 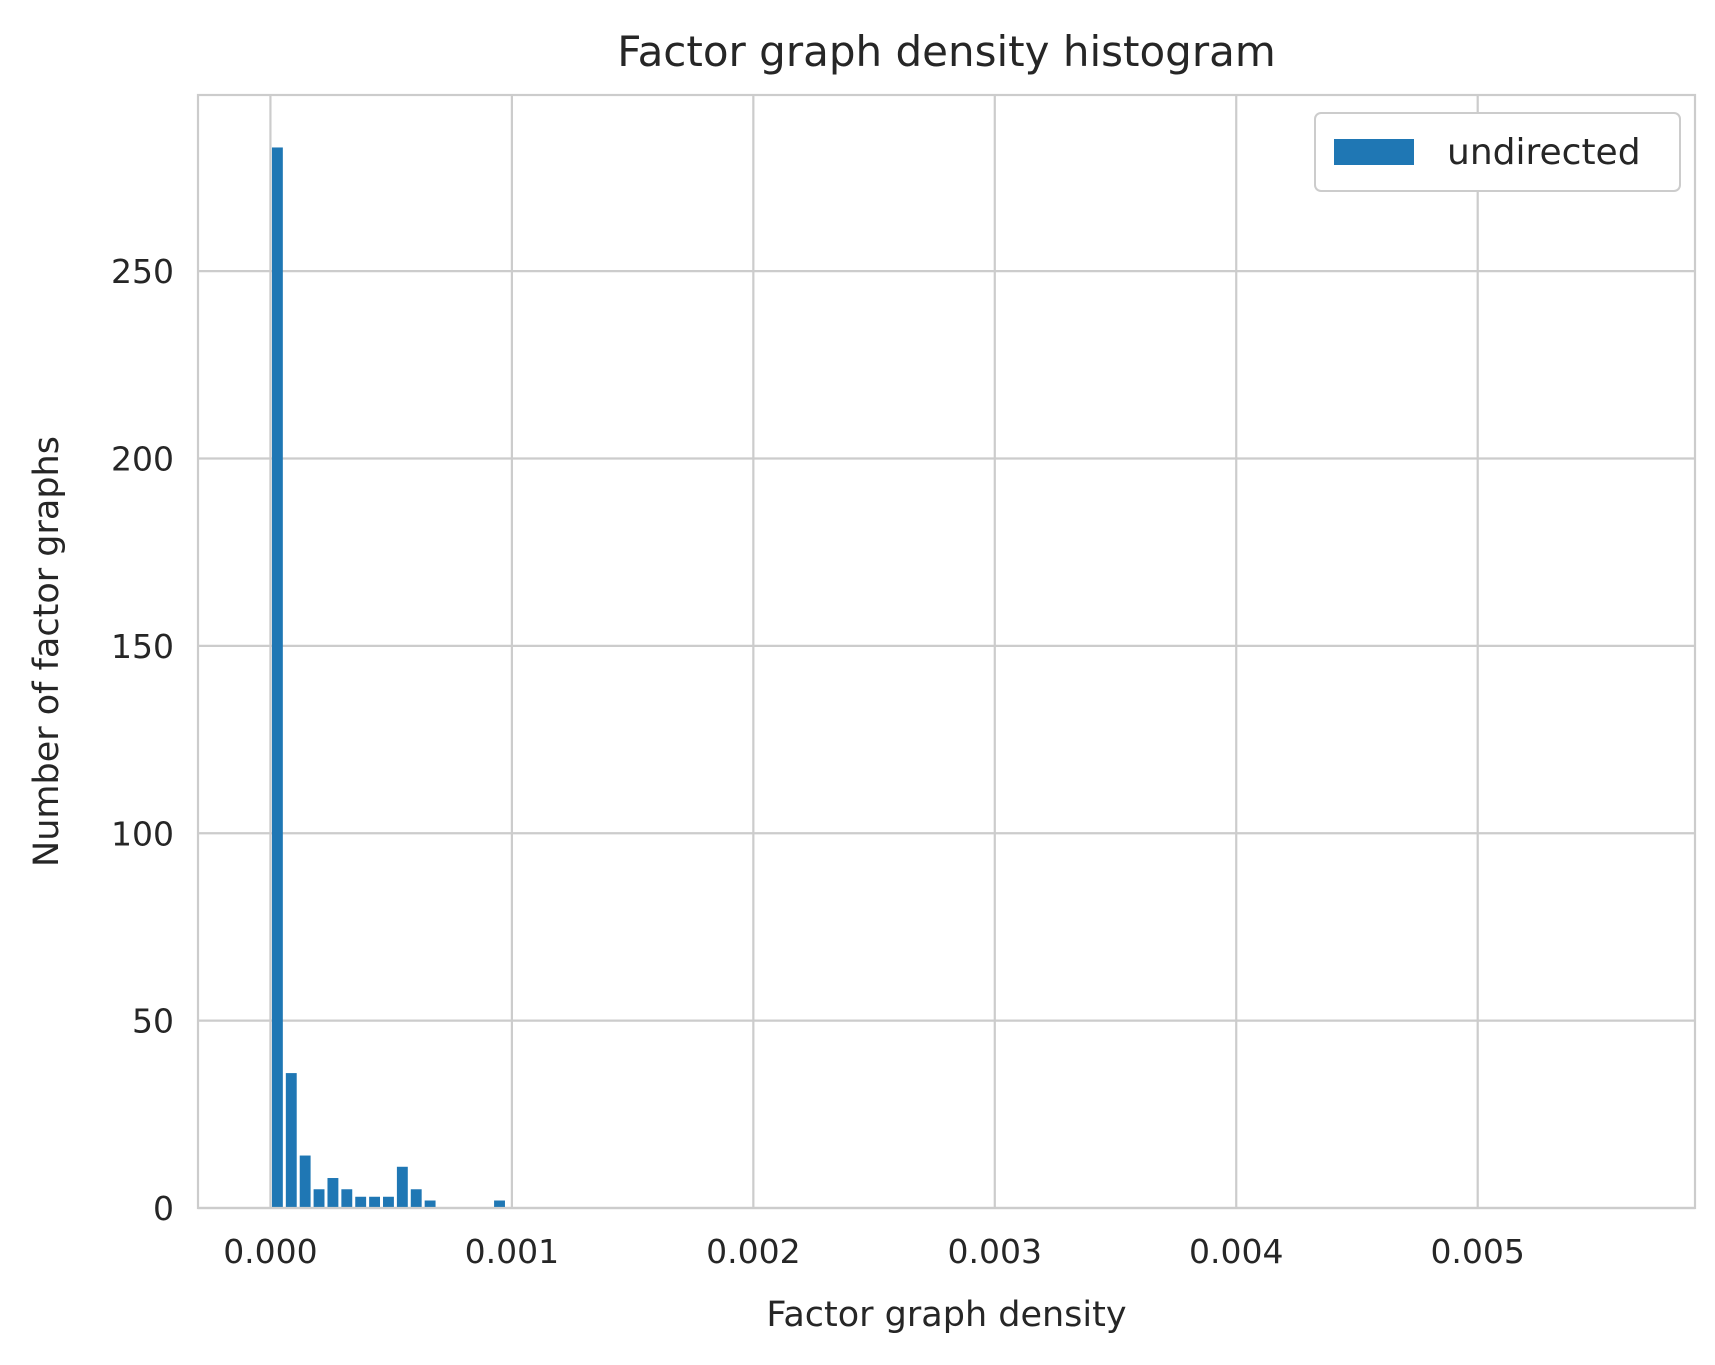 What do you see at coordinates (388, 678) in the screenshot?
I see `bars` at bounding box center [388, 678].